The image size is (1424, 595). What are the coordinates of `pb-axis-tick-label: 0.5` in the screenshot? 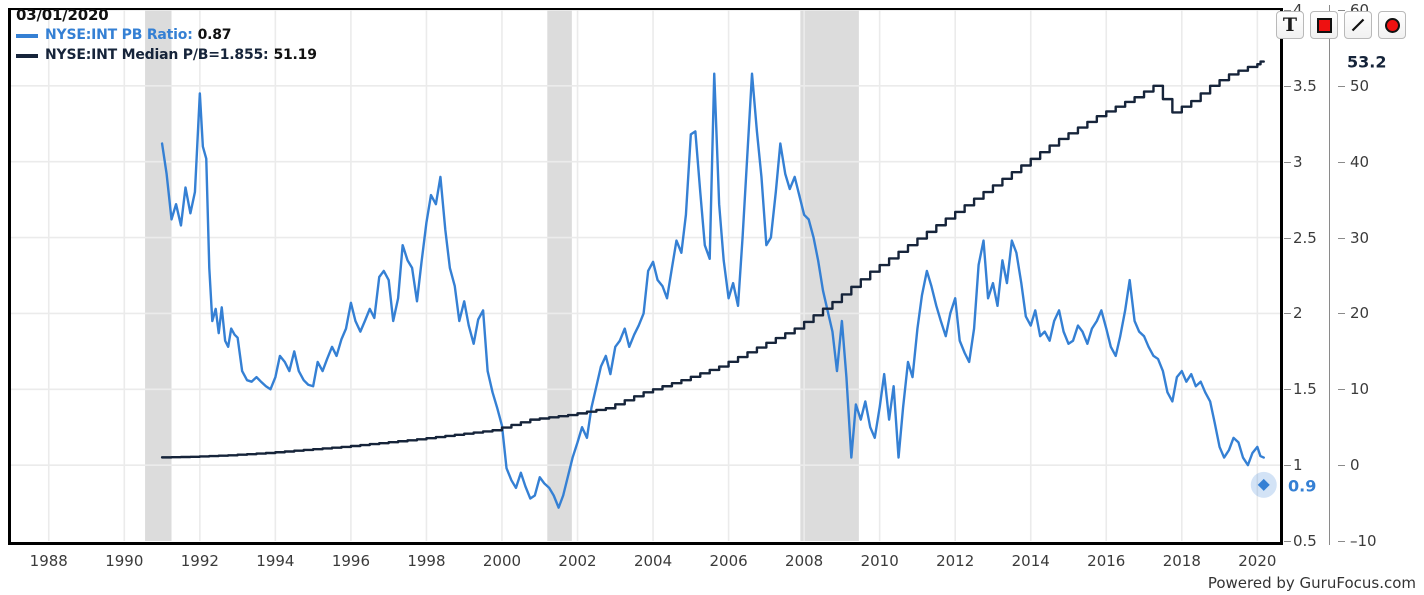 It's located at (1305, 541).